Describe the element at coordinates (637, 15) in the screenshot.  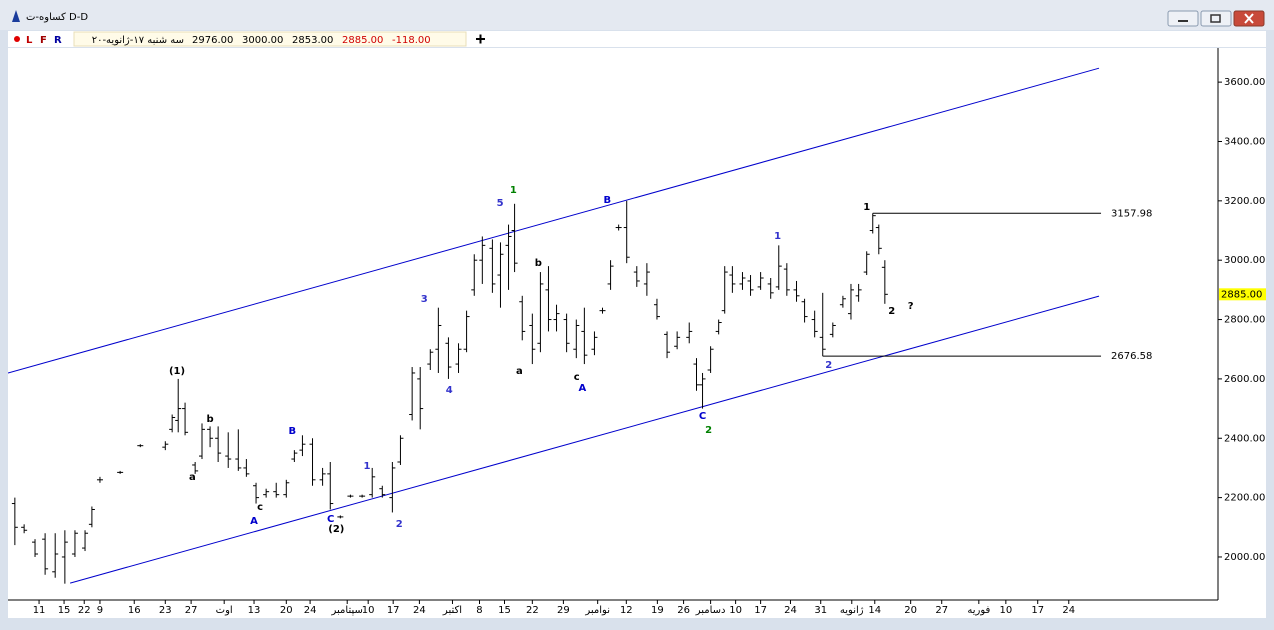
I see `title-bar` at that location.